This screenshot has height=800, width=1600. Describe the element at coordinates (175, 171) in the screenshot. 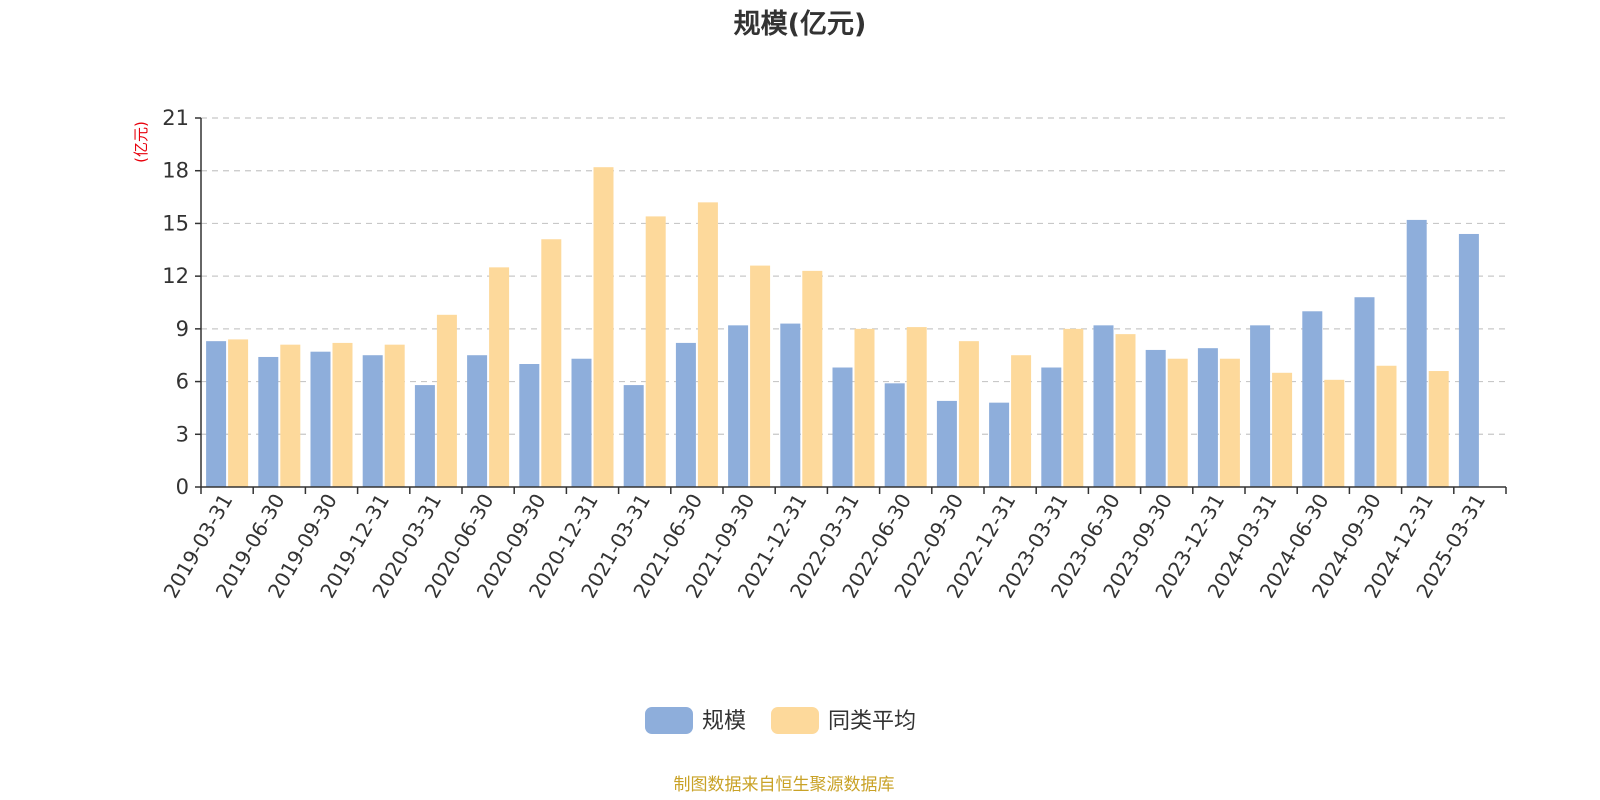

I see `y-tick-label: 18` at that location.